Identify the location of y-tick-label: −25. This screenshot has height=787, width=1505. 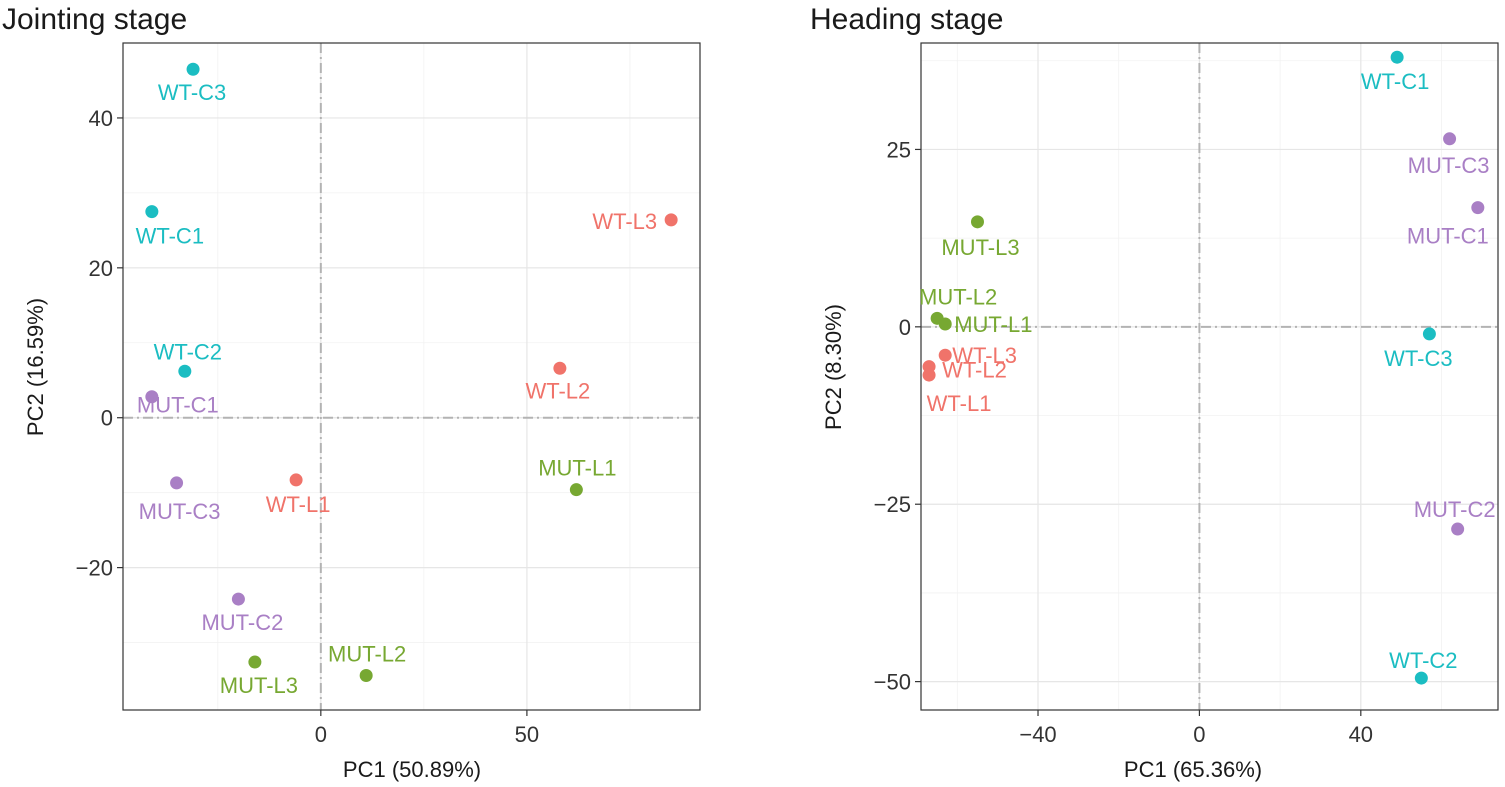
(892, 504).